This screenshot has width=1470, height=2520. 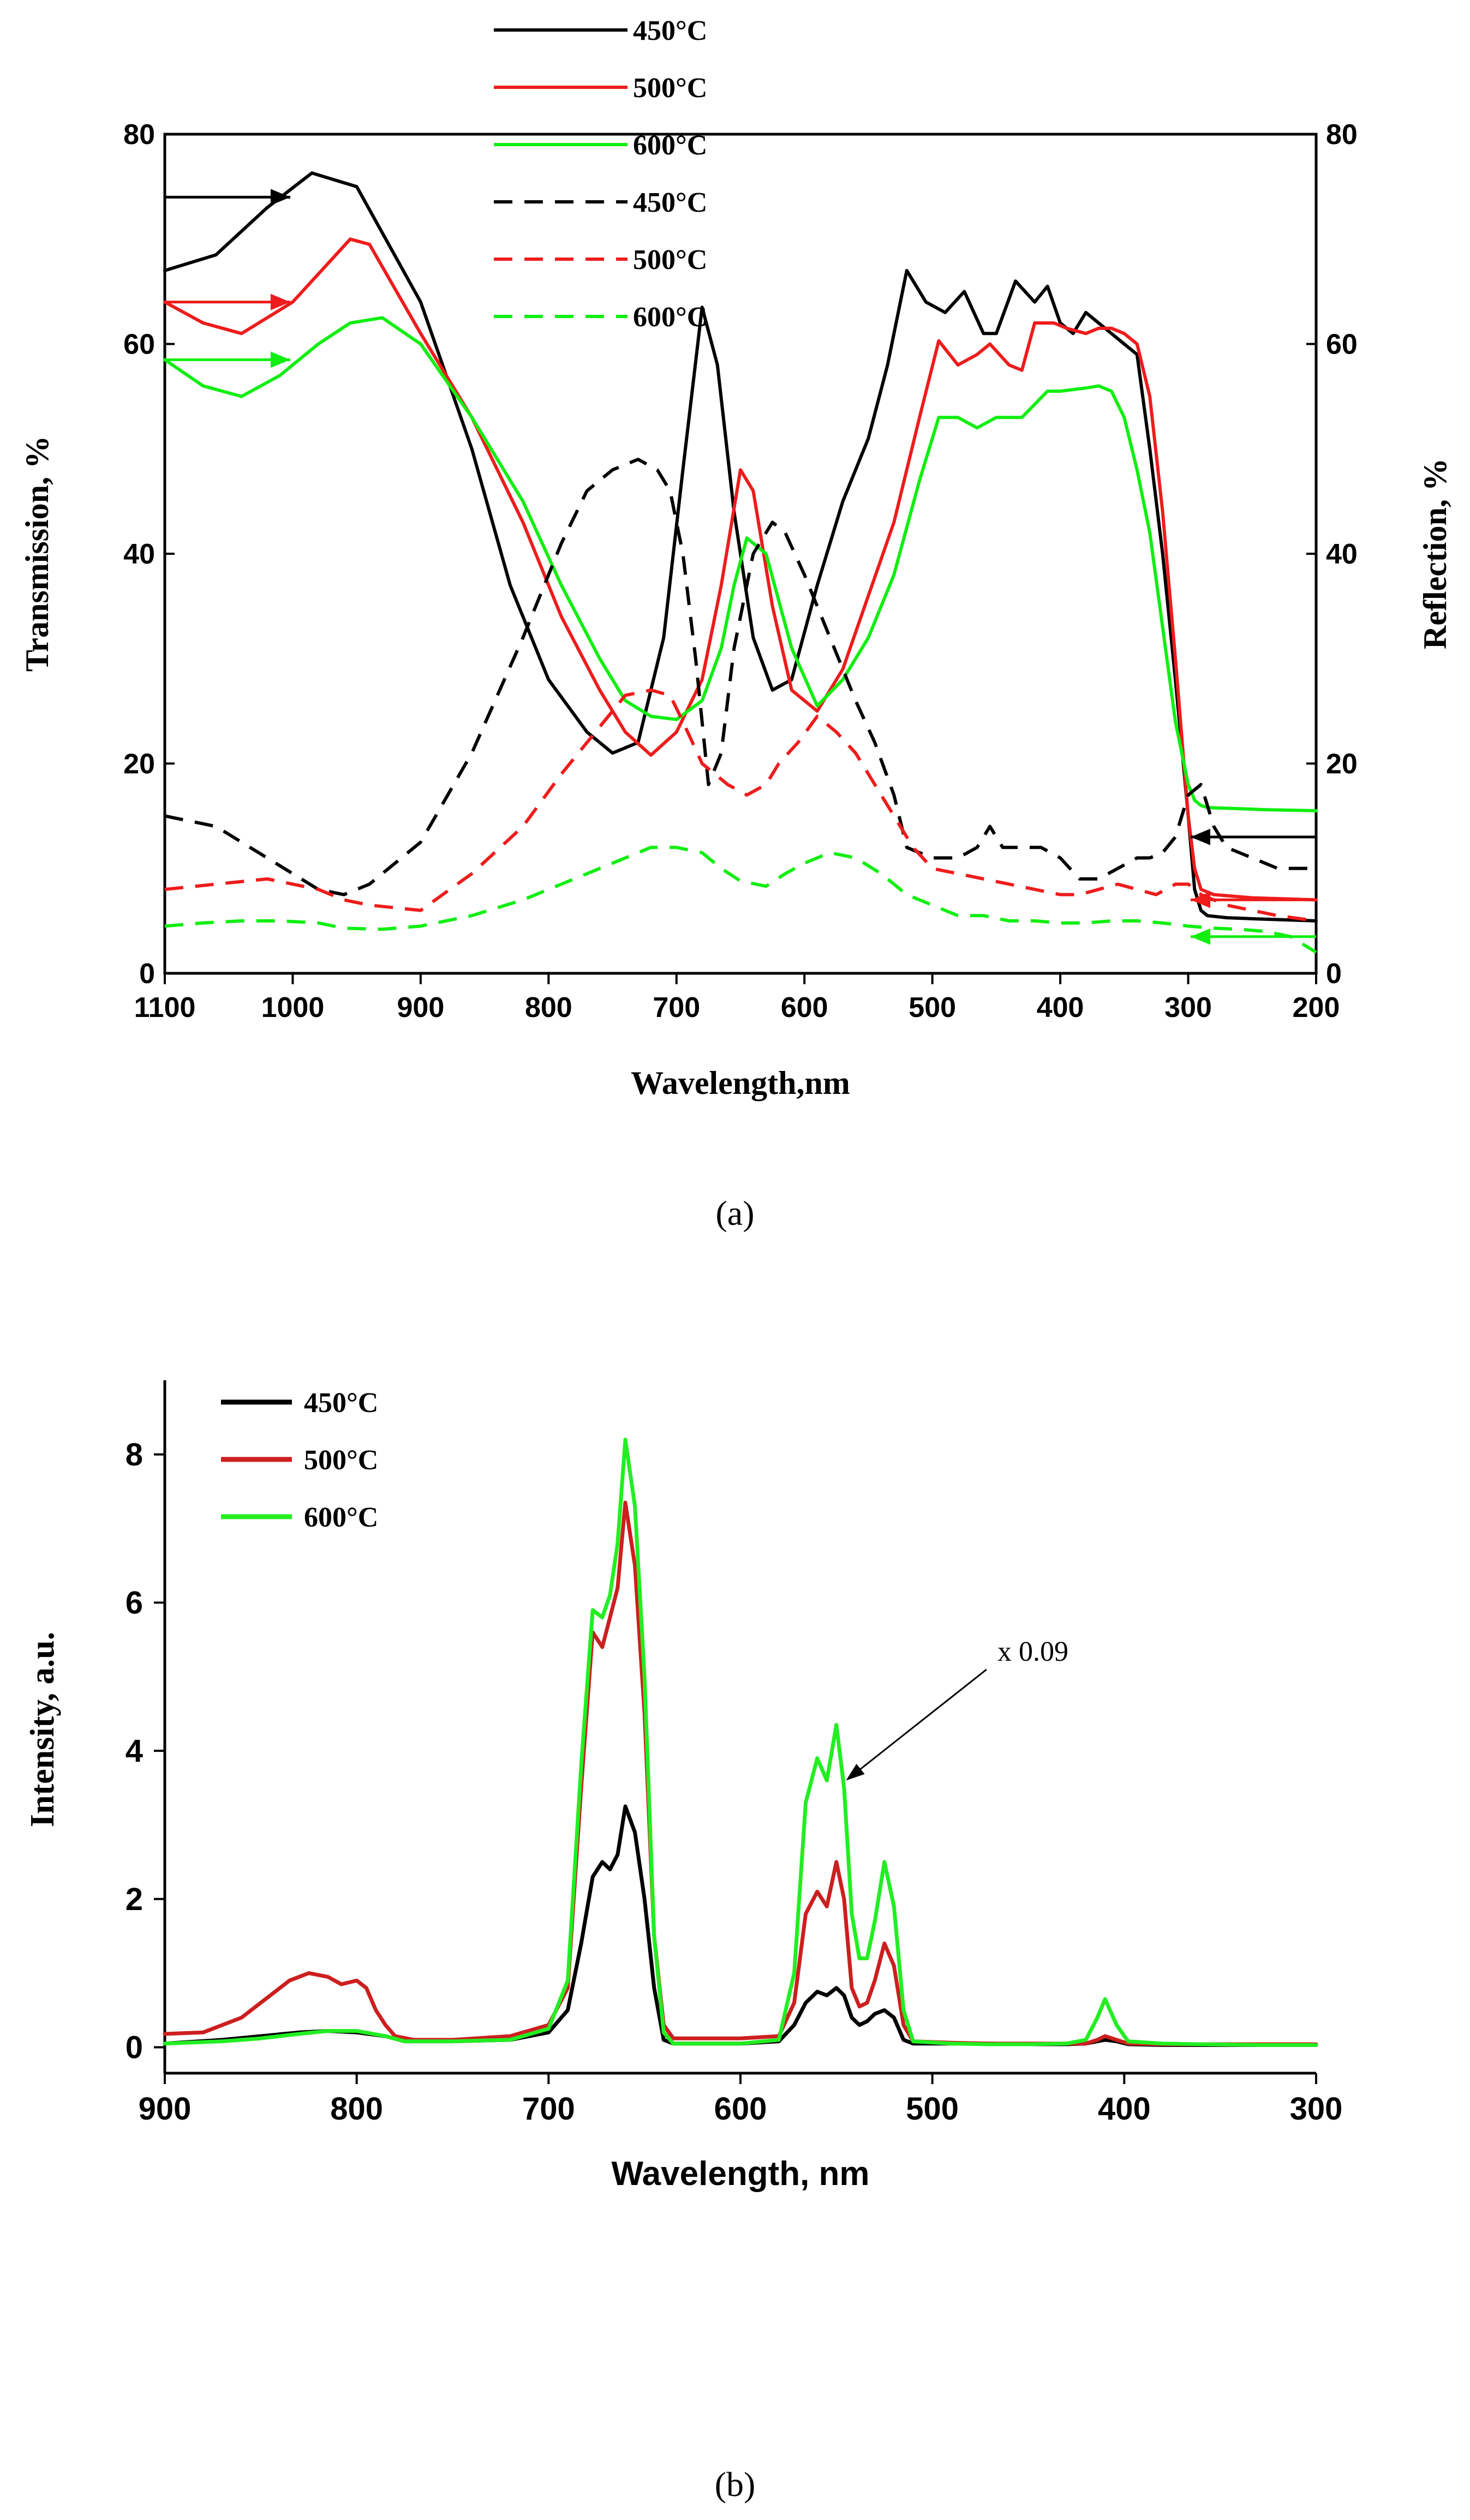 What do you see at coordinates (1342, 764) in the screenshot?
I see `panel-a-right-tick-label: 20` at bounding box center [1342, 764].